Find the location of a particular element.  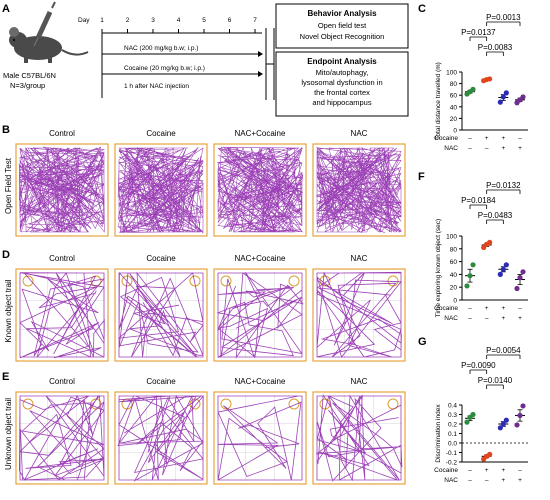

behavior-line-2: Novel Object Recognition is located at coordinates (342, 36).